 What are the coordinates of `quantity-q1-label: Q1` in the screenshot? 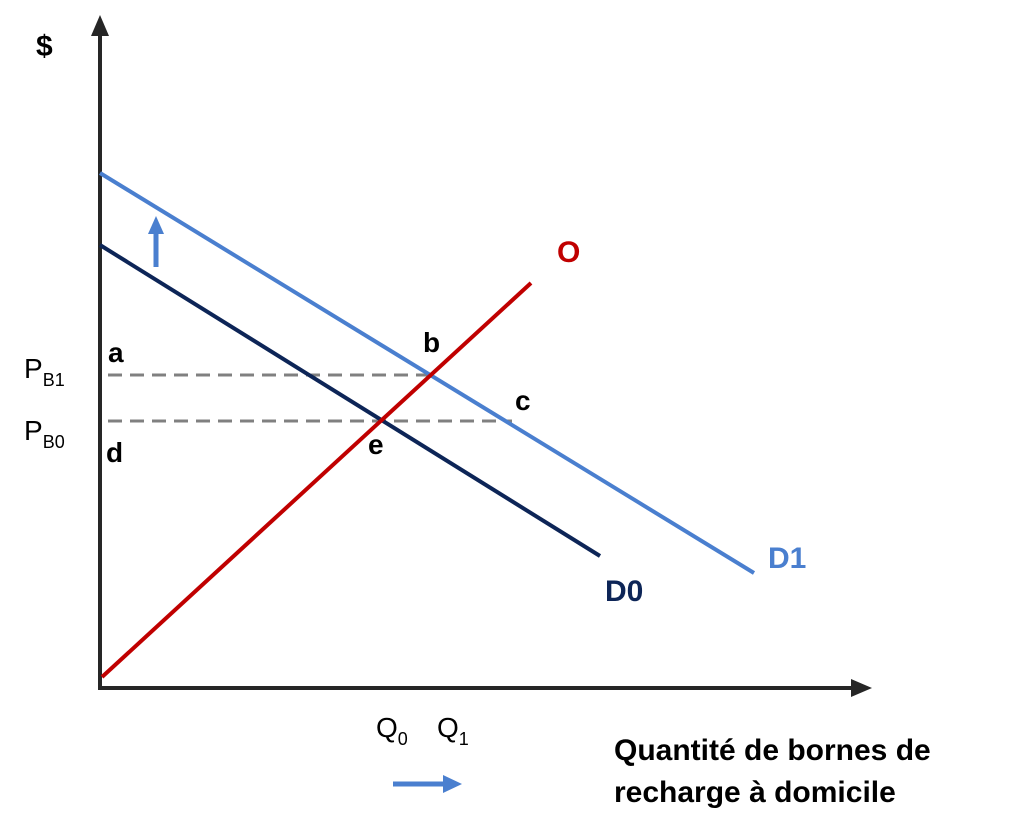 It's located at (453, 730).